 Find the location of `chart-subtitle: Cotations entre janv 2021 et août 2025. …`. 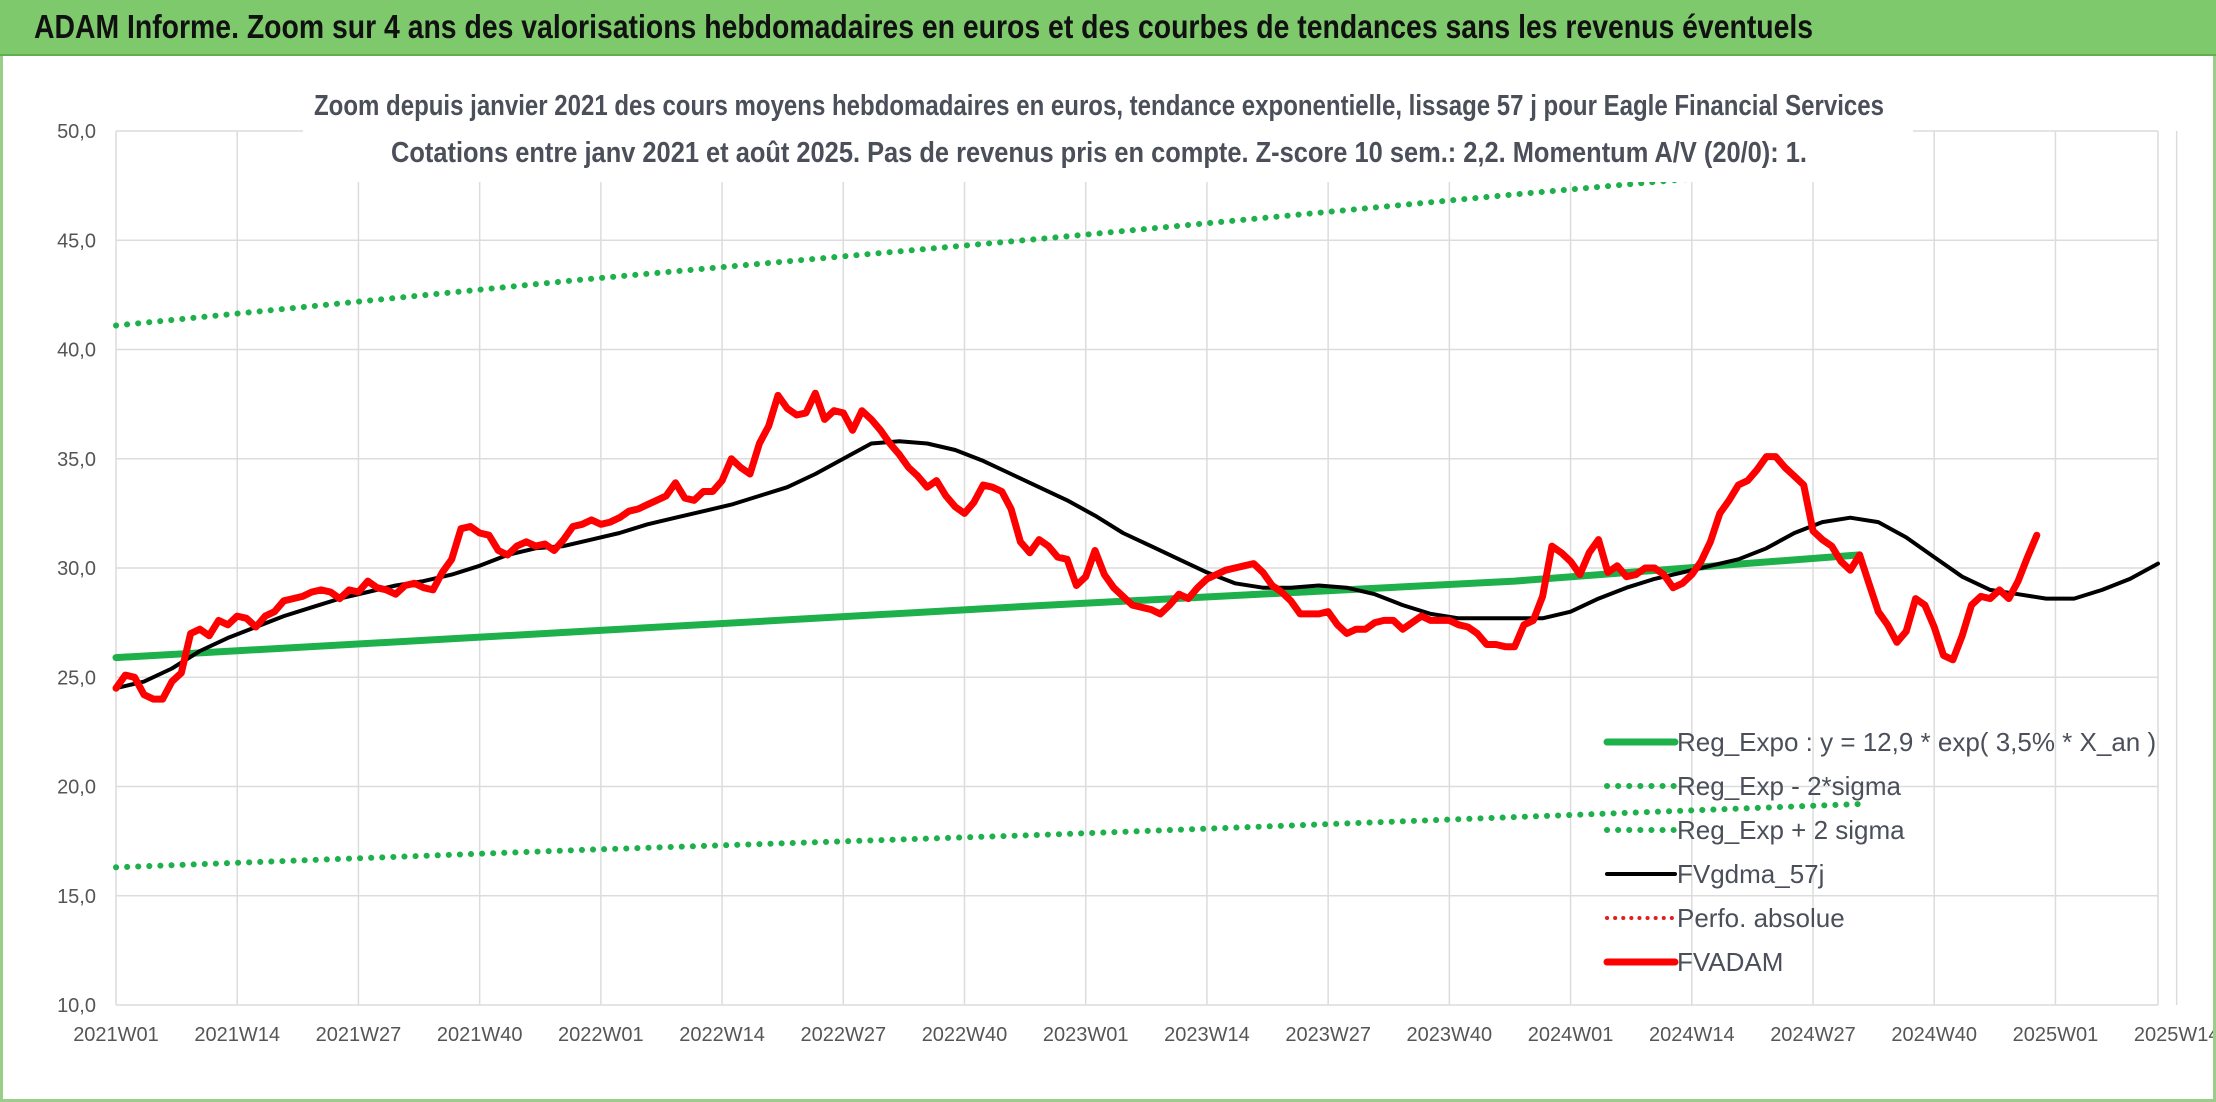

chart-subtitle: Cotations entre janv 2021 et août 2025. … is located at coordinates (1099, 153).